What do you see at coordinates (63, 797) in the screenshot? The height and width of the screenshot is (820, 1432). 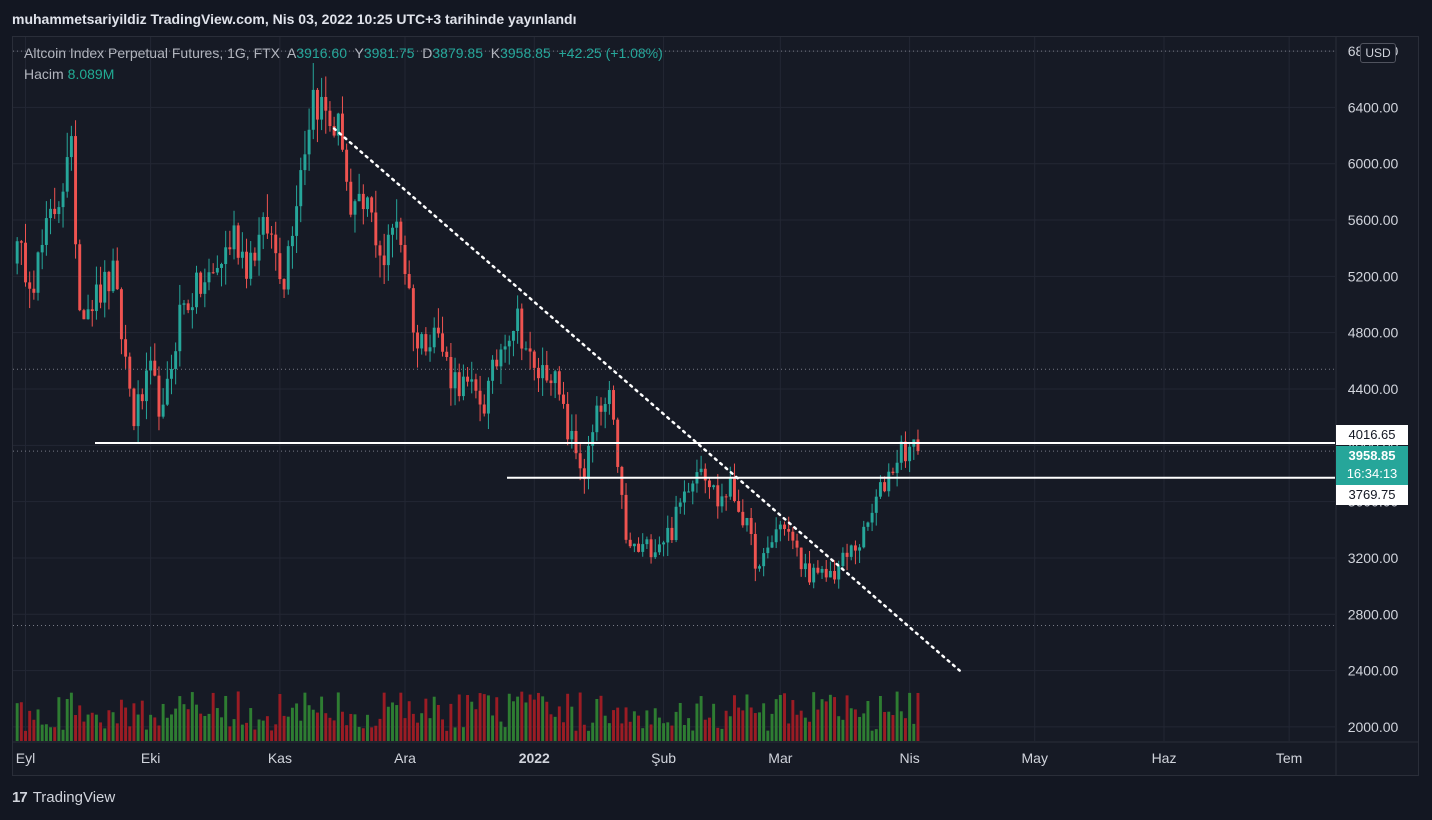 I see `tradingview-footer: 17 TradingView` at bounding box center [63, 797].